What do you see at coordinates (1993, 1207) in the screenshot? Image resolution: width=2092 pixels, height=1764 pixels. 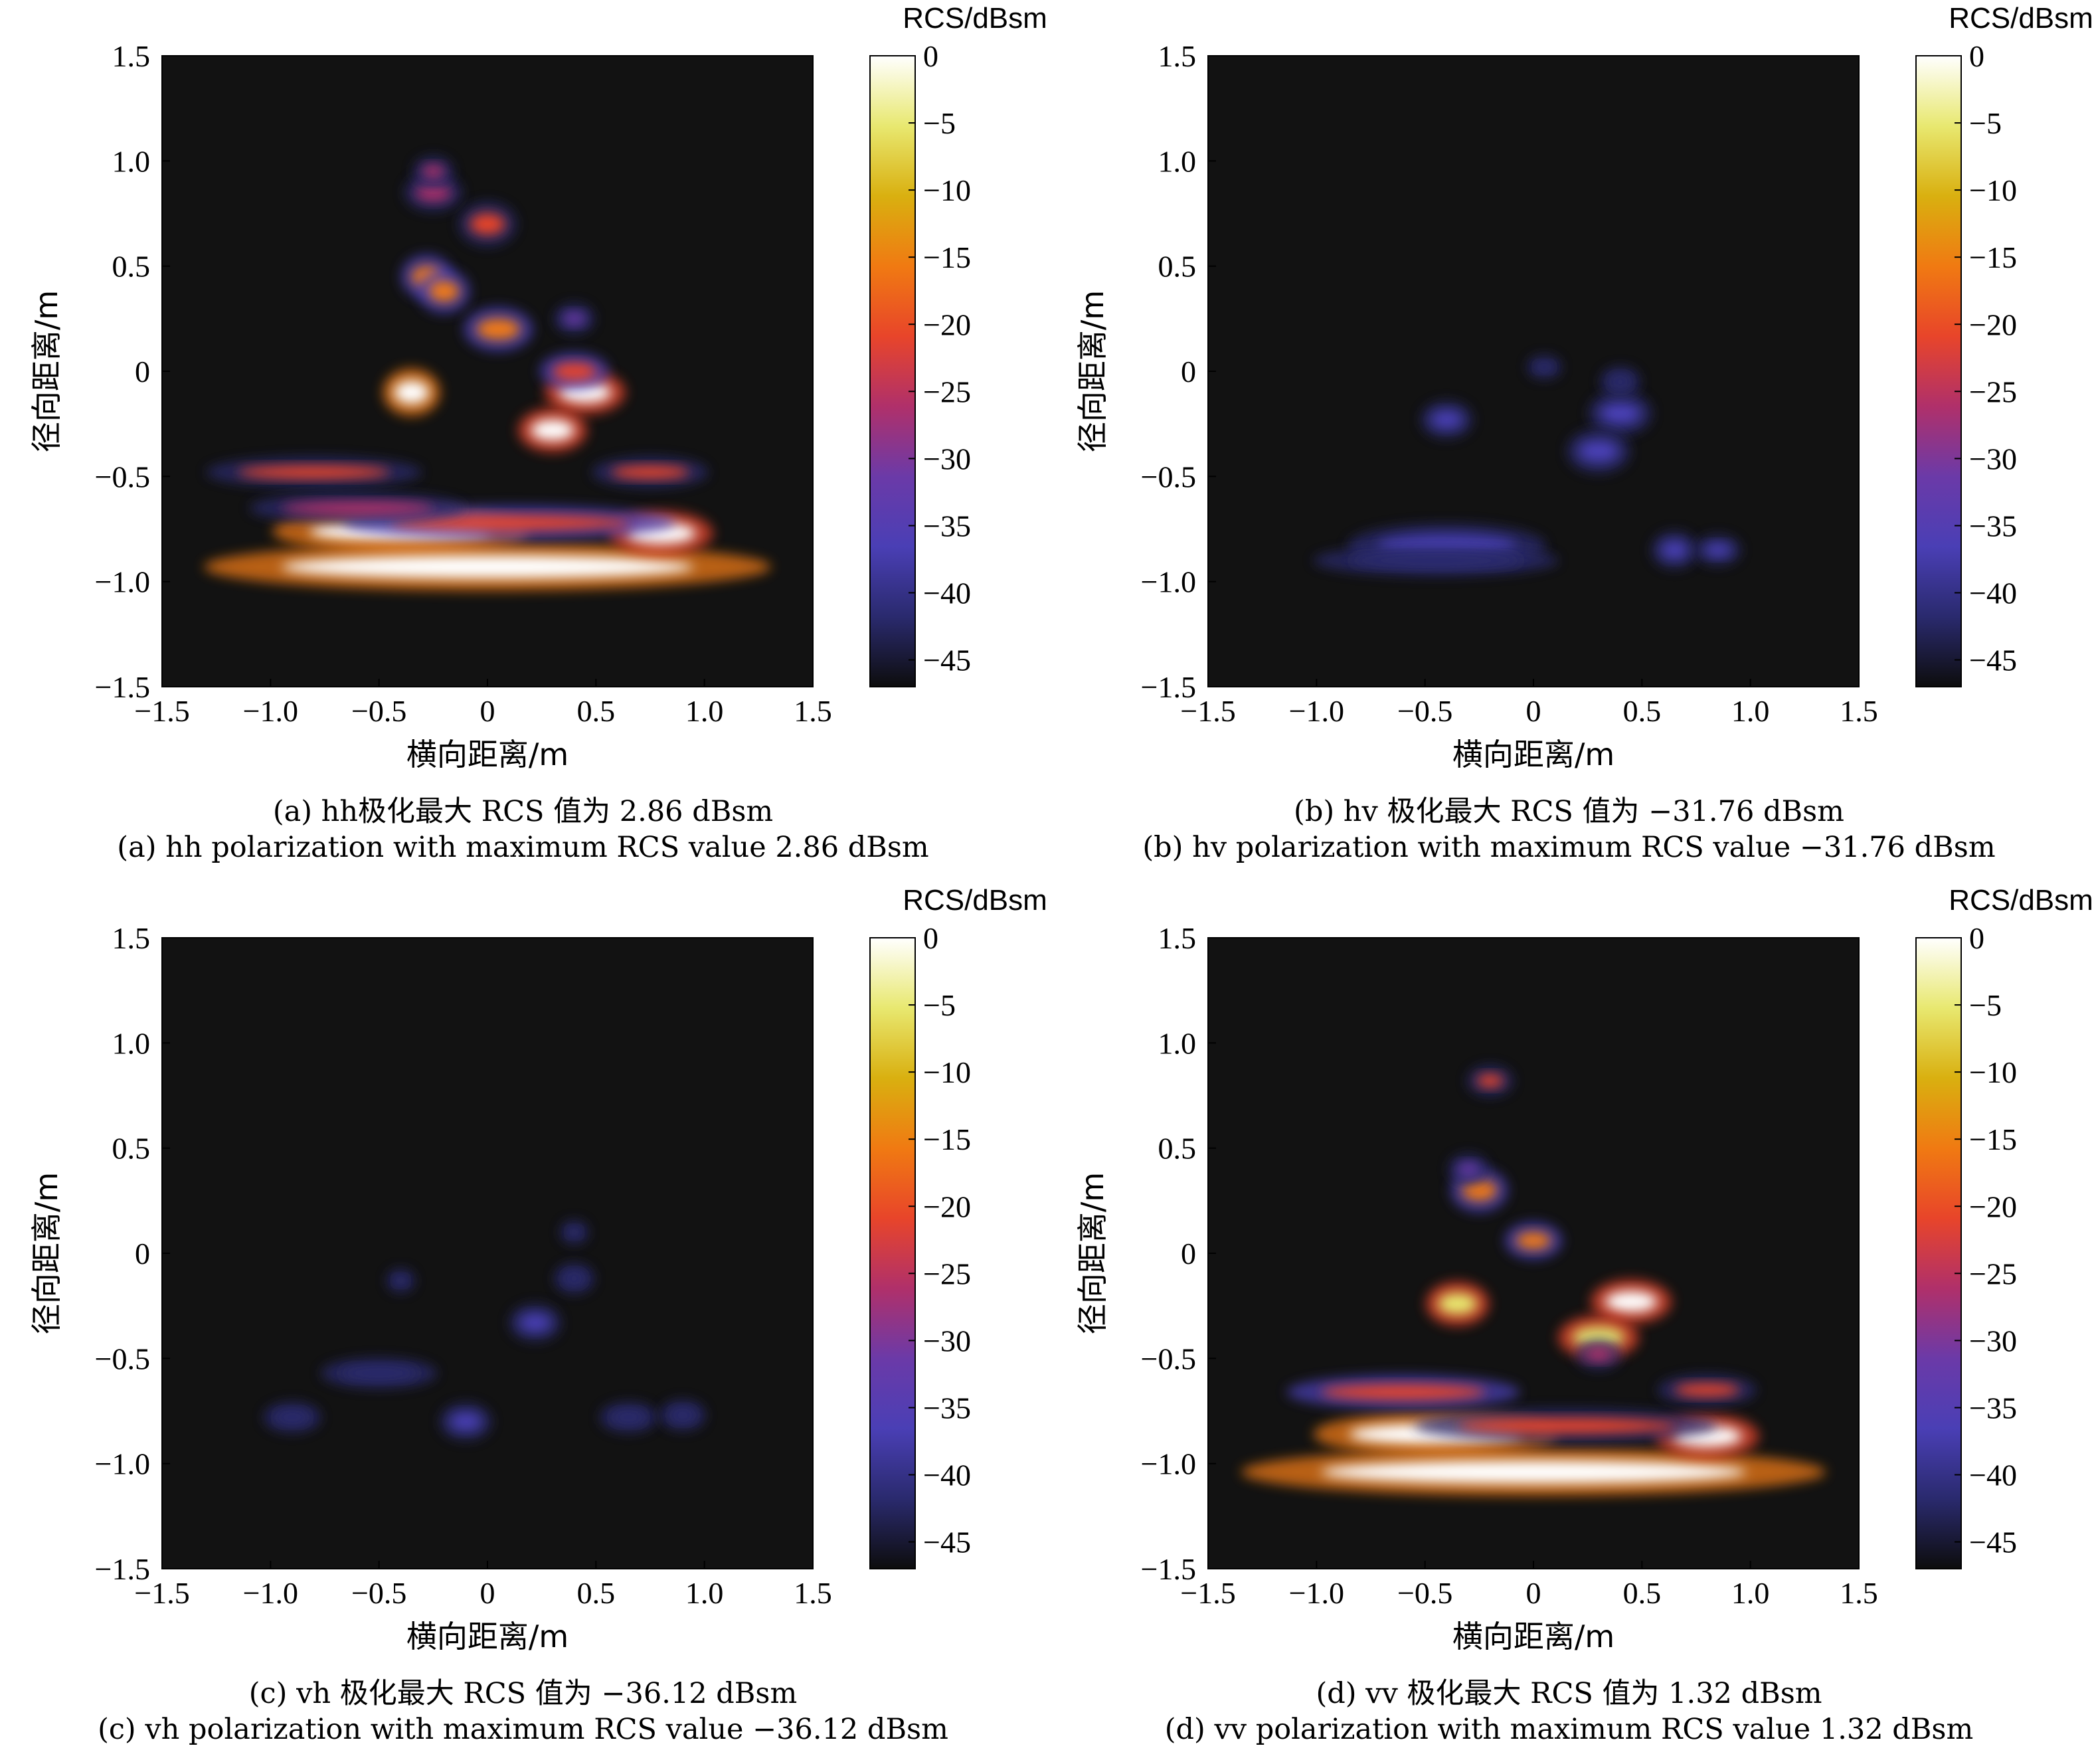 I see `colorbar-tick-label: −20` at bounding box center [1993, 1207].